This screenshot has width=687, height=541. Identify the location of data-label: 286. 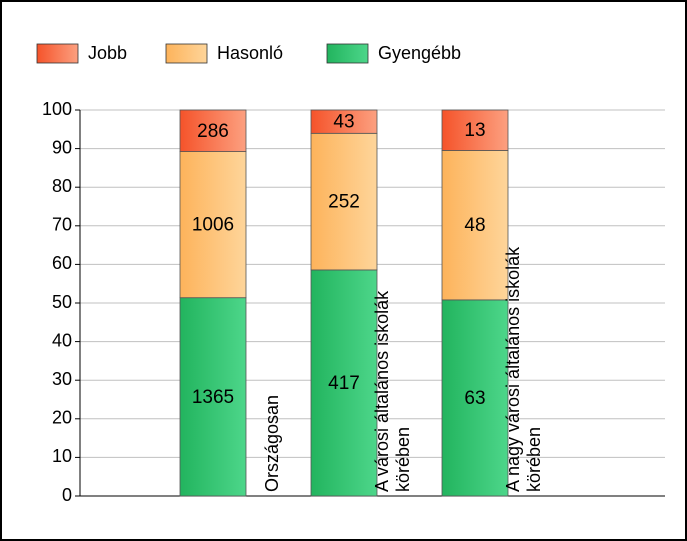
(213, 131).